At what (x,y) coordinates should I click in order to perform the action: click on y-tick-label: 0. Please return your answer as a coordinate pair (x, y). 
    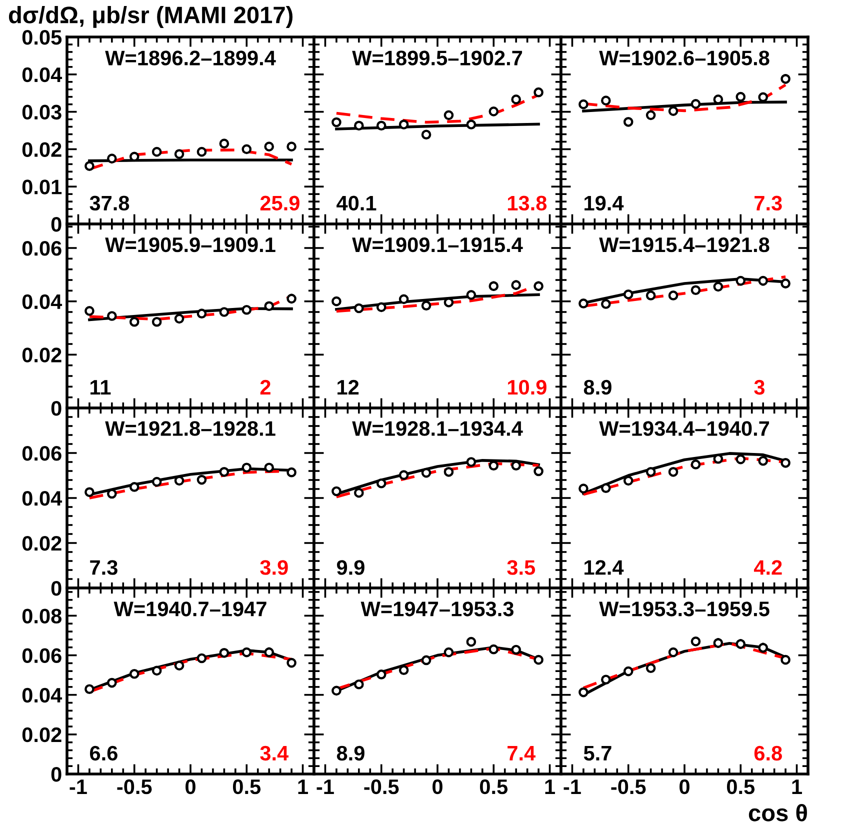
    Looking at the image, I should click on (56, 224).